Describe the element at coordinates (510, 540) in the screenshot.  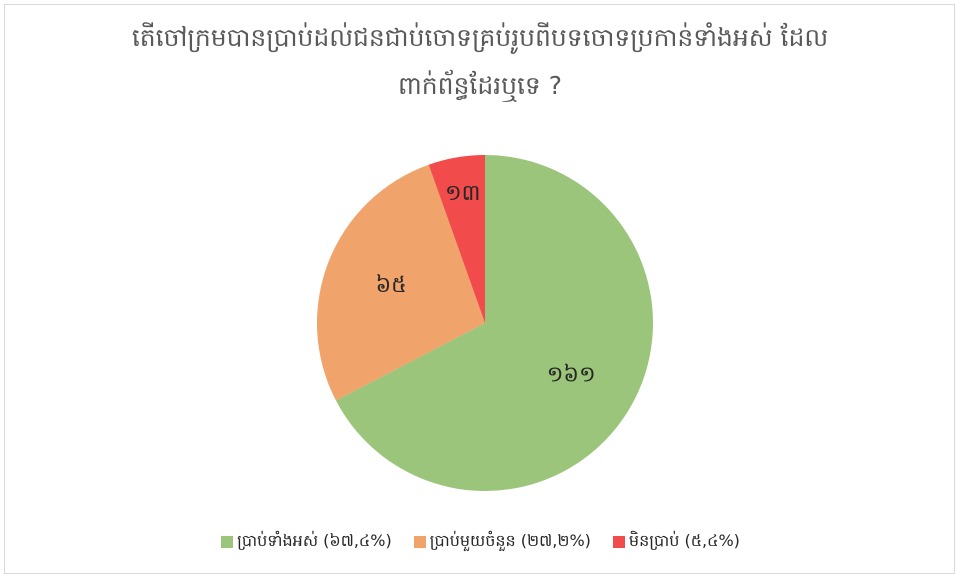
I see `legend-label: ប្រាប់មួយចំនួន (២៧,២%)` at that location.